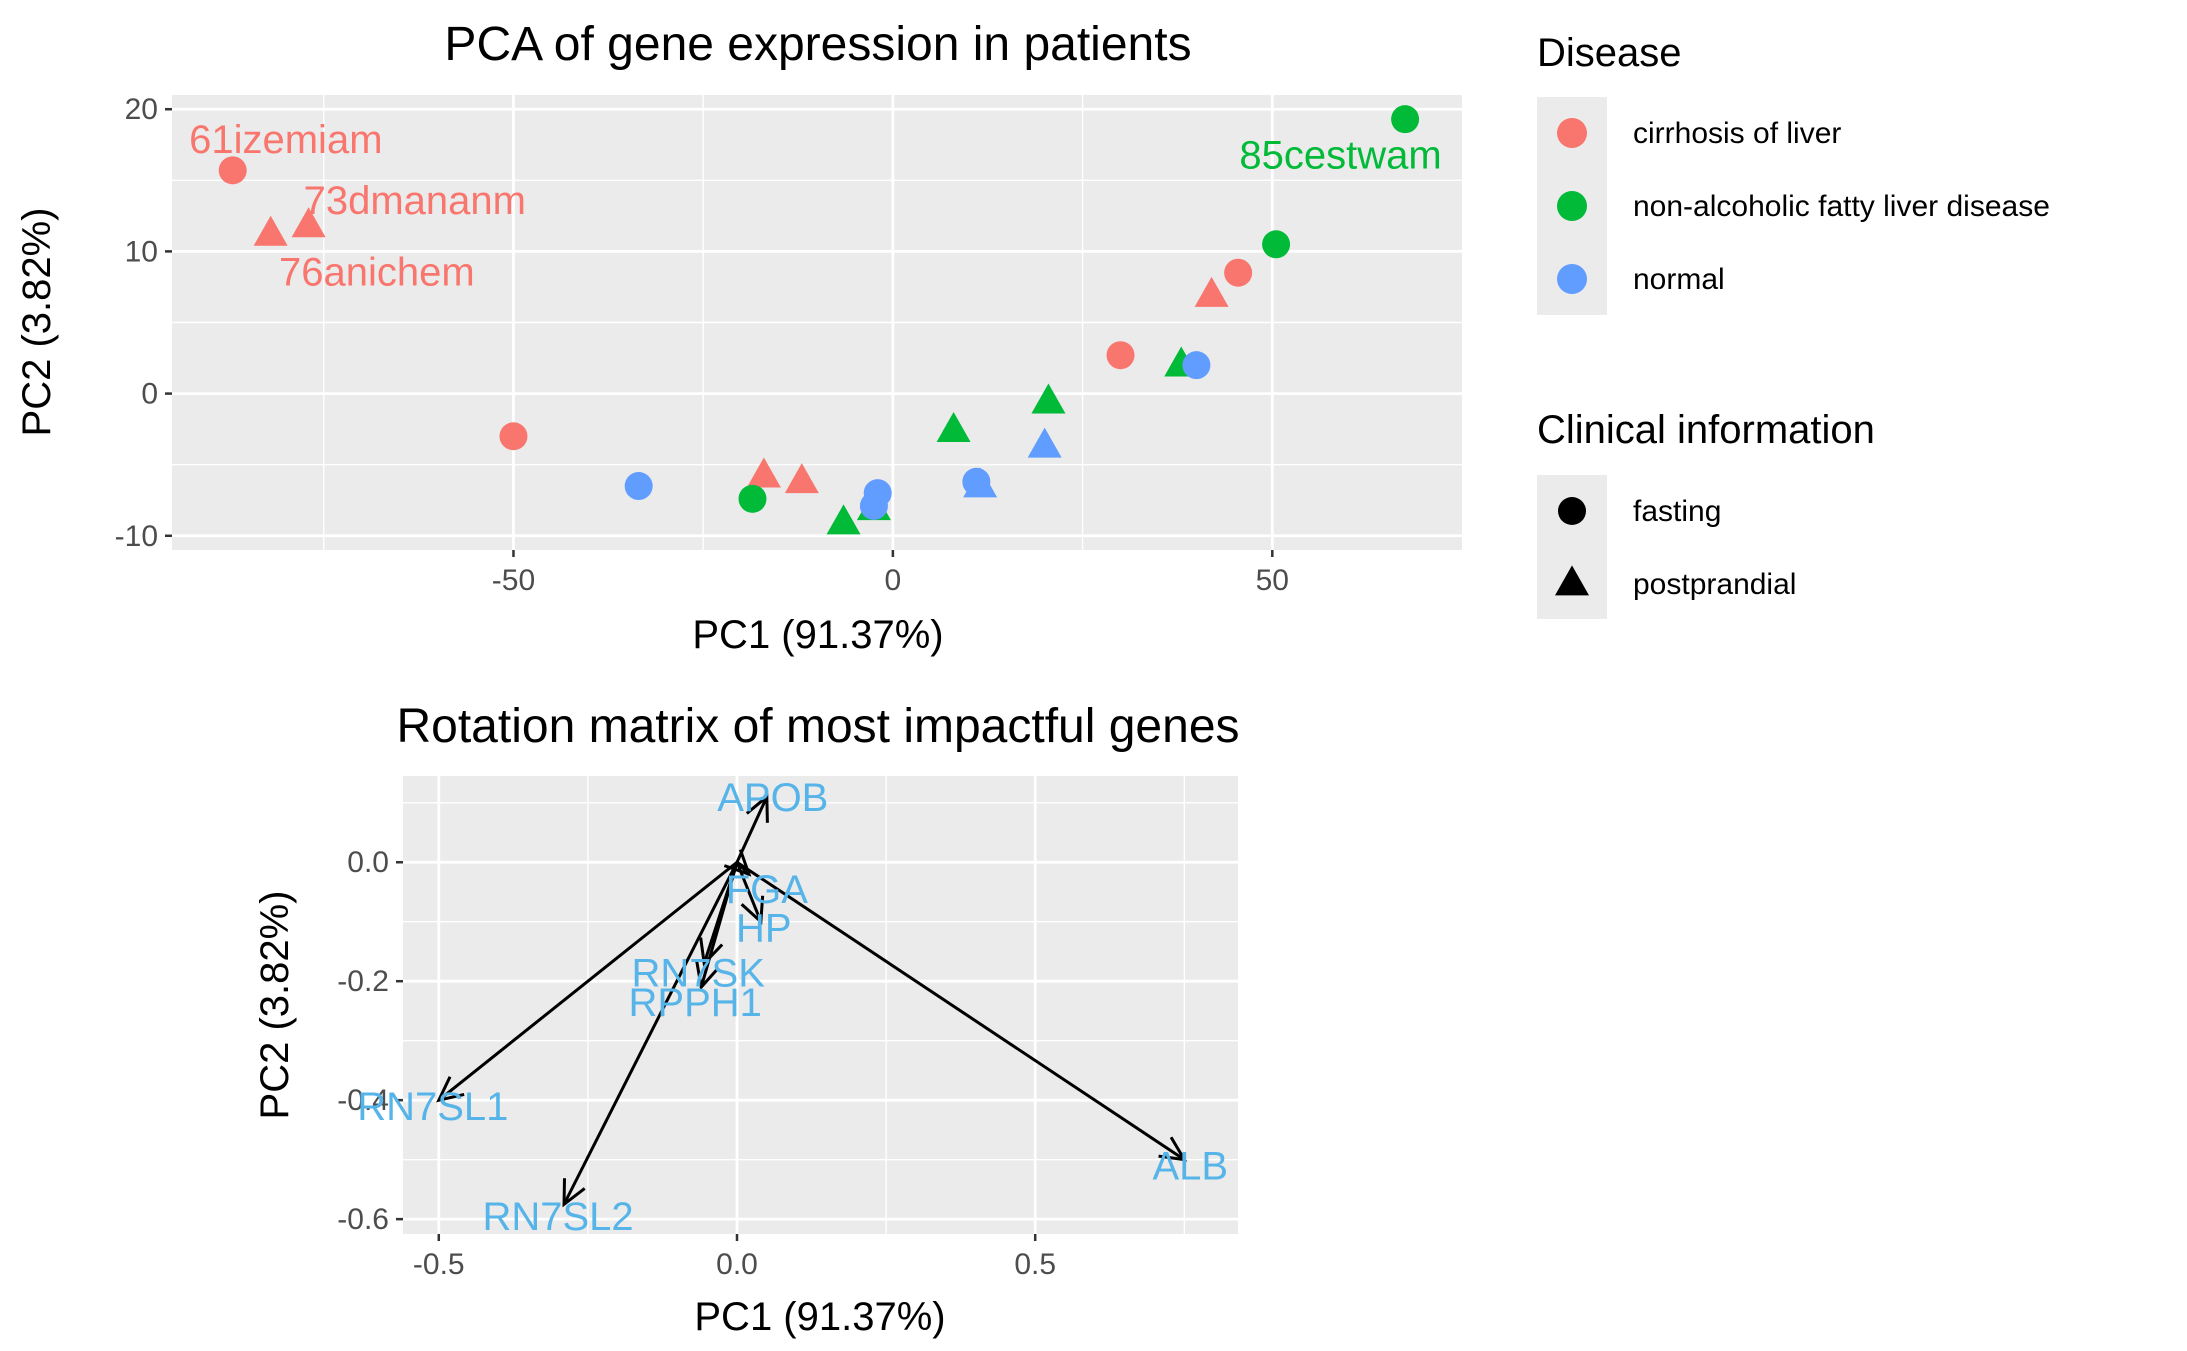 This screenshot has width=2187, height=1351. Describe the element at coordinates (1572, 580) in the screenshot. I see `legend-key-triangle` at that location.